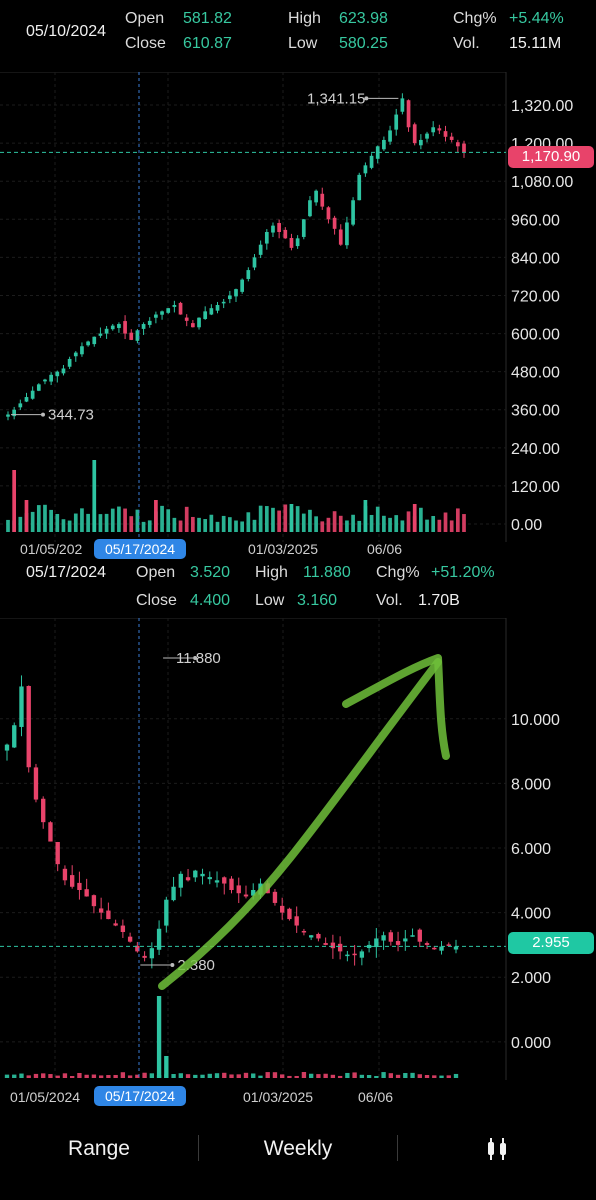 This screenshot has height=1200, width=596. Describe the element at coordinates (207, 43) in the screenshot. I see `panel1-close-value: 610.87` at that location.